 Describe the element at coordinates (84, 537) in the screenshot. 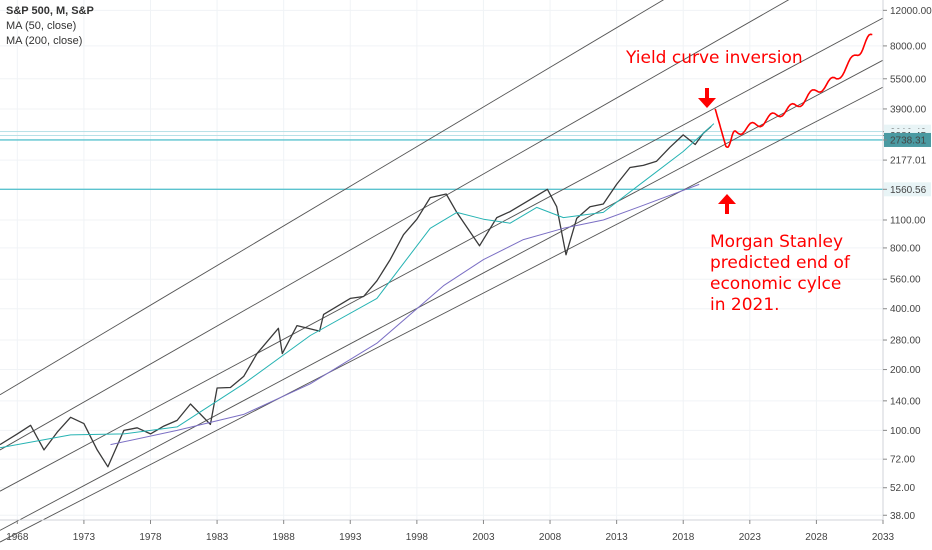

I see `x-tick-label: 1973` at that location.